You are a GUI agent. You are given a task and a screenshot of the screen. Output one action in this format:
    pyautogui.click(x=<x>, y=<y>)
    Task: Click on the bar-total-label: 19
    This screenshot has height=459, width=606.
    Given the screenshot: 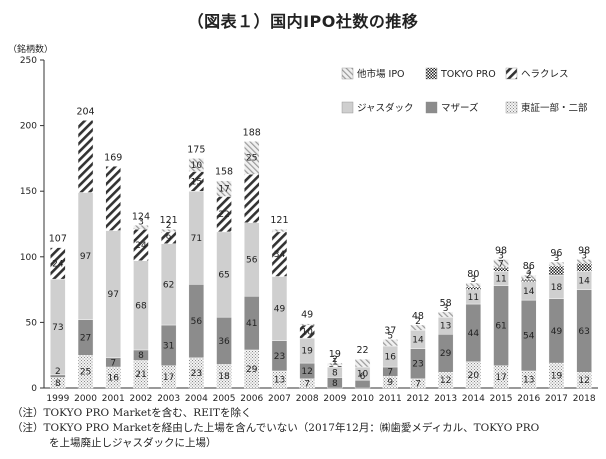 What is the action you would take?
    pyautogui.click(x=335, y=354)
    